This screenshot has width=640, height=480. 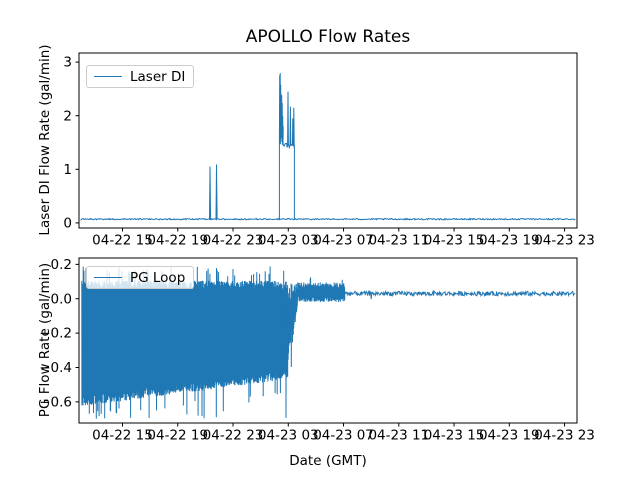 I want to click on y-tick-label: 0.2, so click(x=61, y=265).